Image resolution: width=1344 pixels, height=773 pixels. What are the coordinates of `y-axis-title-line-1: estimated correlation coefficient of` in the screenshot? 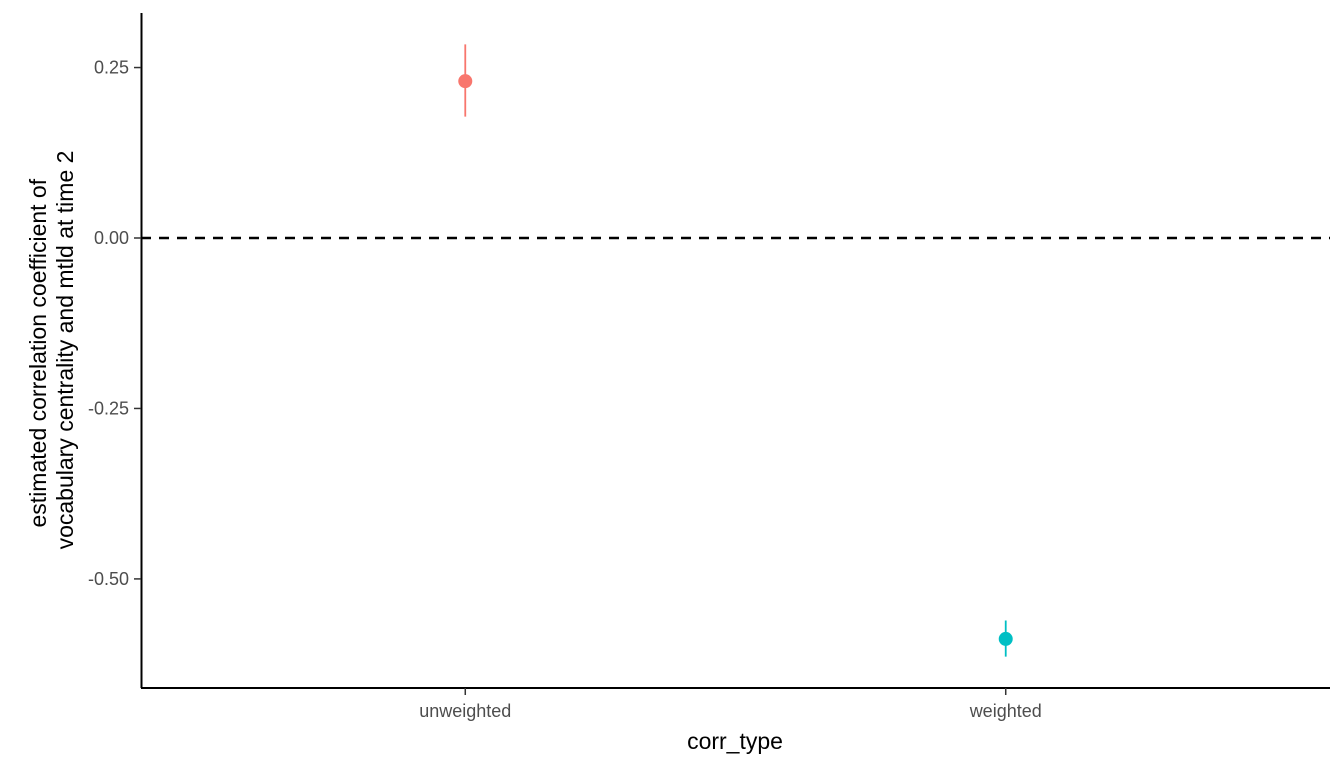 It's located at (38, 352).